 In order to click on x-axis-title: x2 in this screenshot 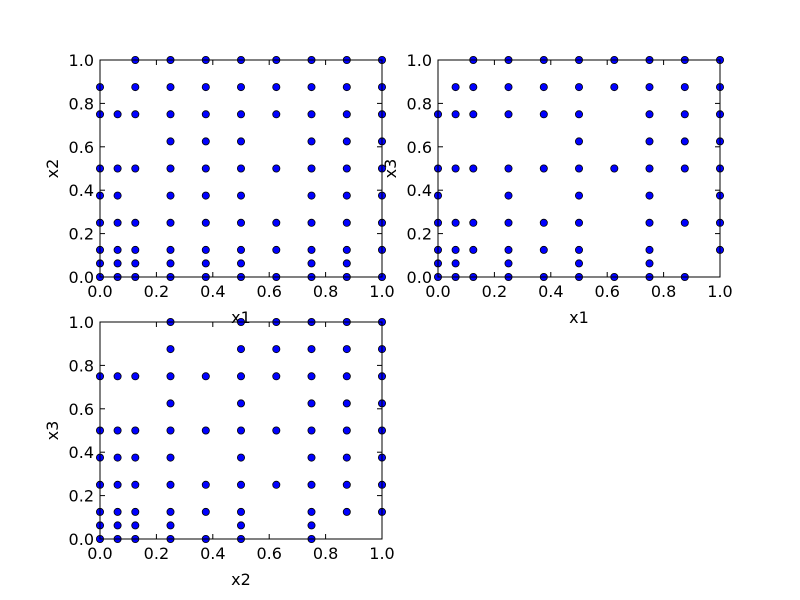, I will do `click(241, 579)`.